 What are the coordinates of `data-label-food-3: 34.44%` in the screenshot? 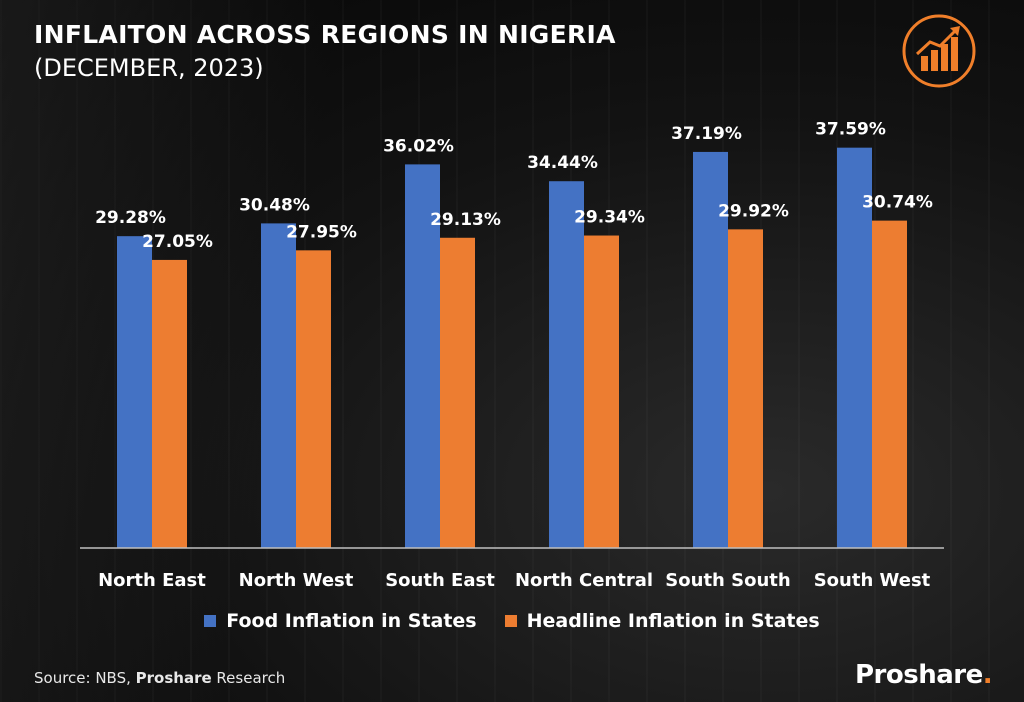 It's located at (562, 163).